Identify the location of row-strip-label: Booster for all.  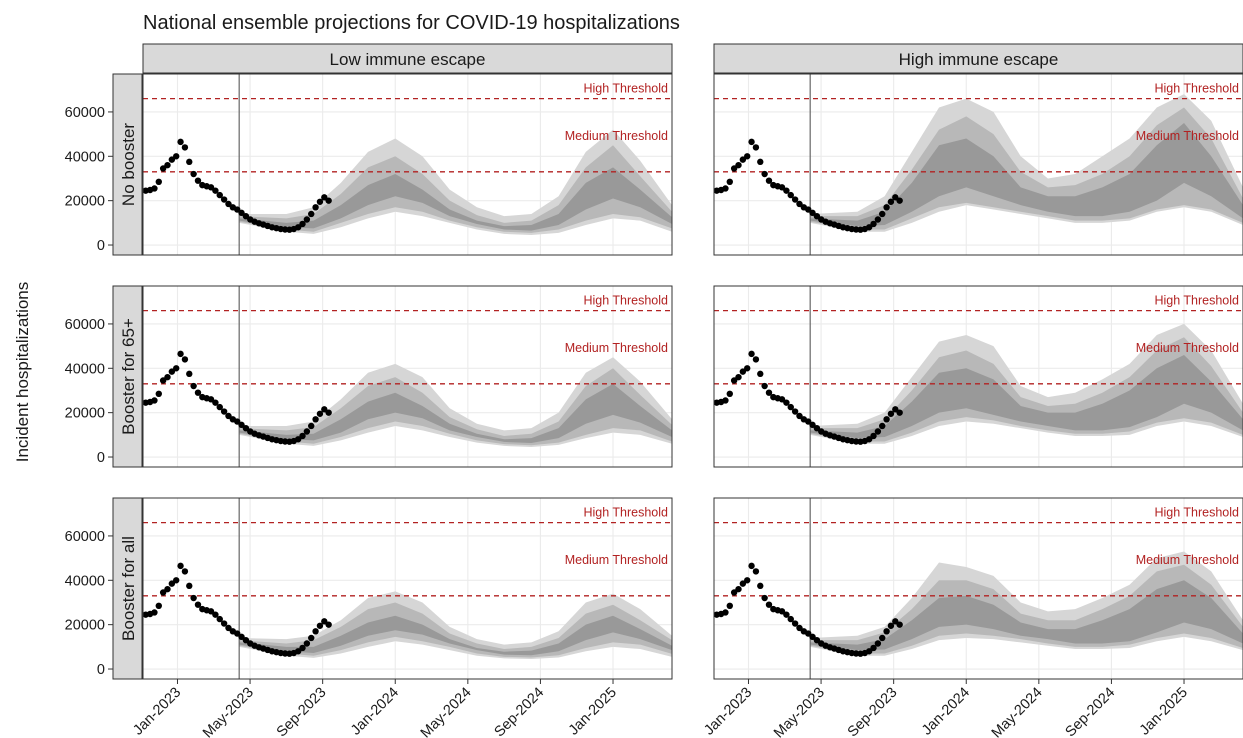
(128, 588).